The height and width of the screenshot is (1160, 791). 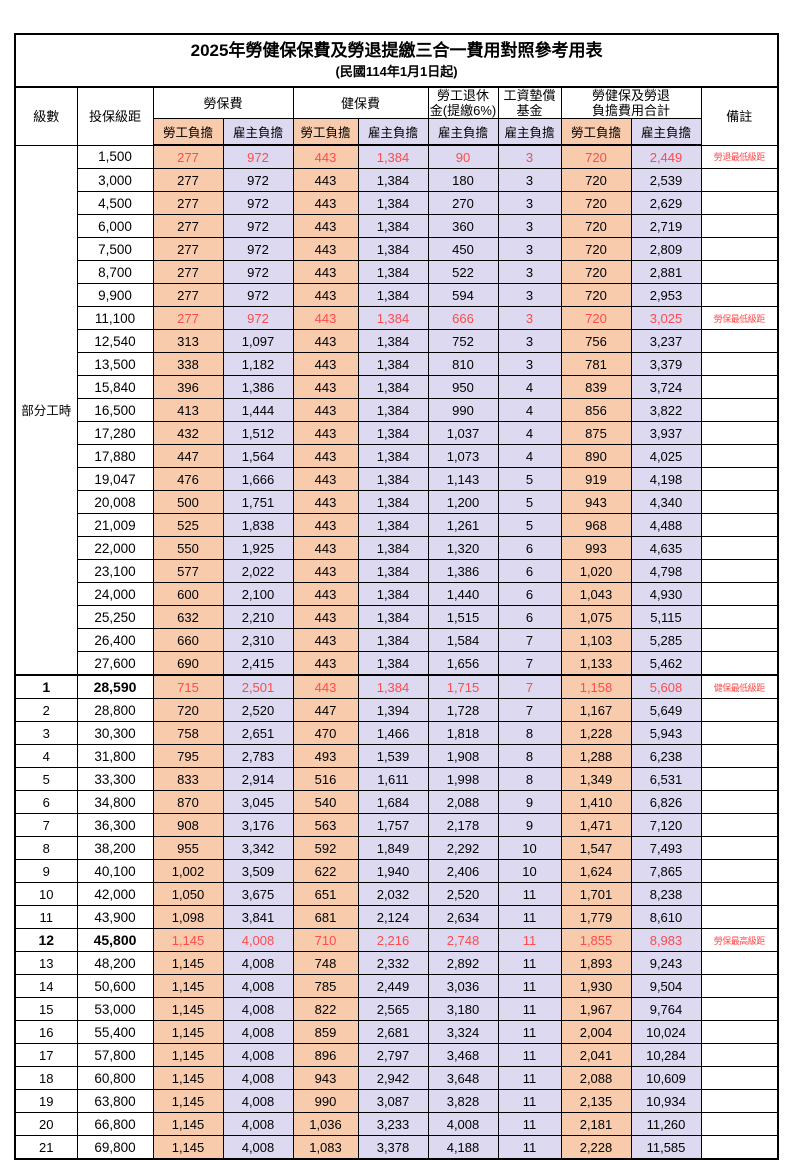 What do you see at coordinates (188, 733) in the screenshot?
I see `cell-labor-emp: 758` at bounding box center [188, 733].